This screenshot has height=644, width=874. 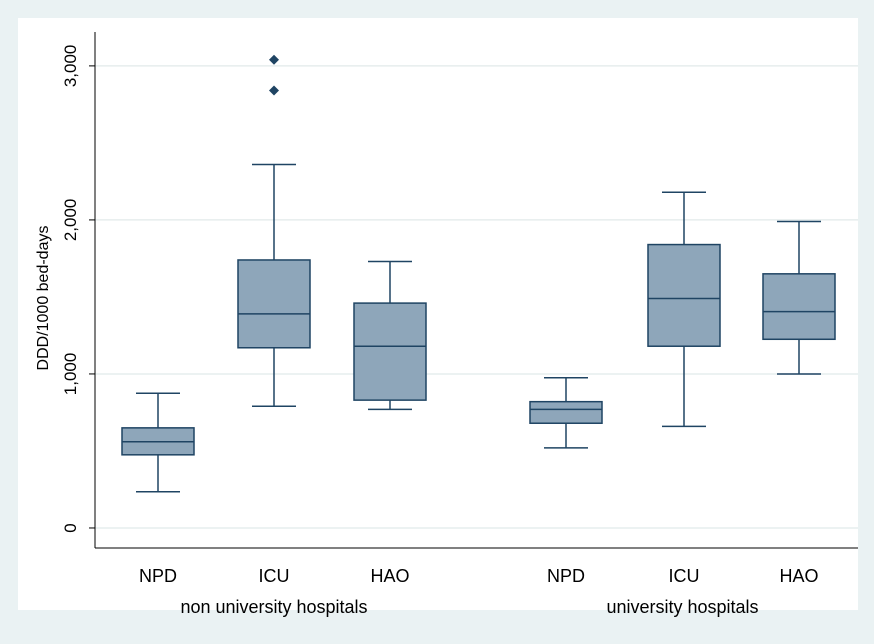 I want to click on x-group-label: university hospitals, so click(x=682, y=607).